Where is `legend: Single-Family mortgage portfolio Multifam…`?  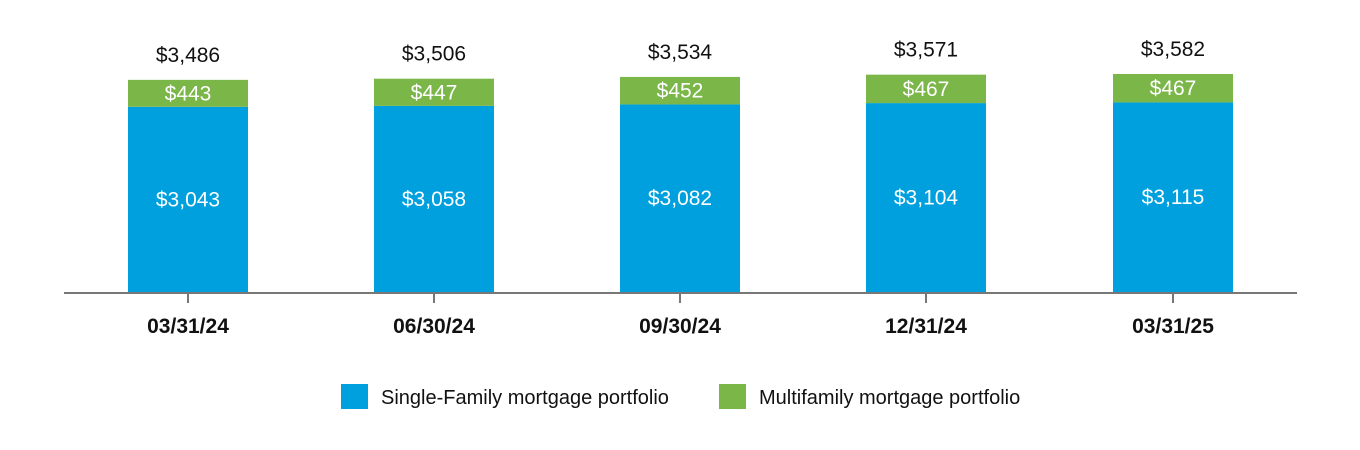 legend: Single-Family mortgage portfolio Multifam… is located at coordinates (680, 396).